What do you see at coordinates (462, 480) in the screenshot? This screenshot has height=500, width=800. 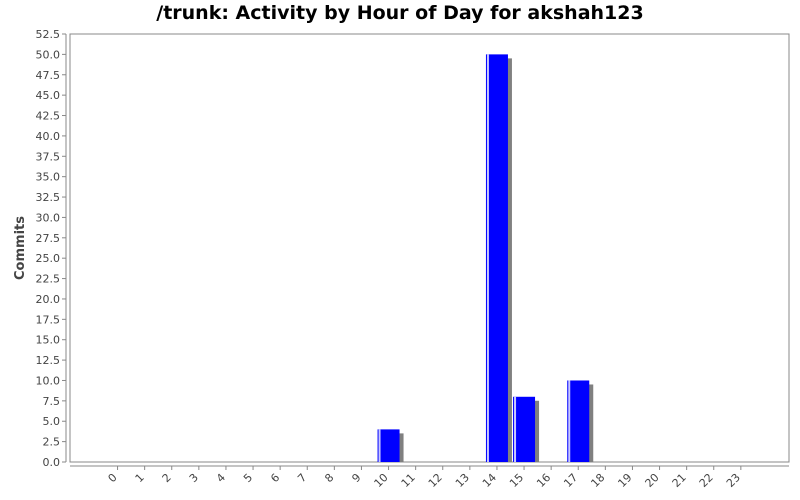 I see `x-tick-label: 13` at bounding box center [462, 480].